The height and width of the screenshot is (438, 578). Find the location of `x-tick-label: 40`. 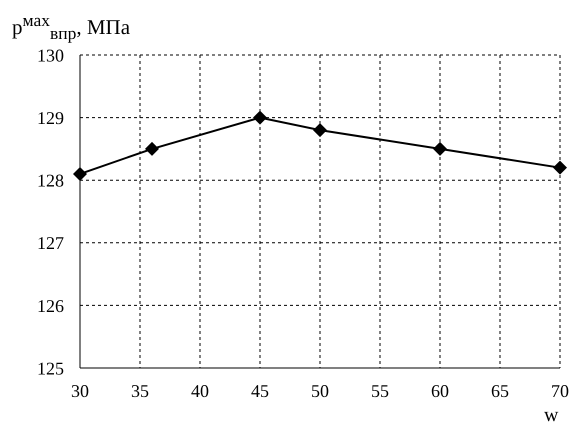

x-tick-label: 40 is located at coordinates (200, 390).